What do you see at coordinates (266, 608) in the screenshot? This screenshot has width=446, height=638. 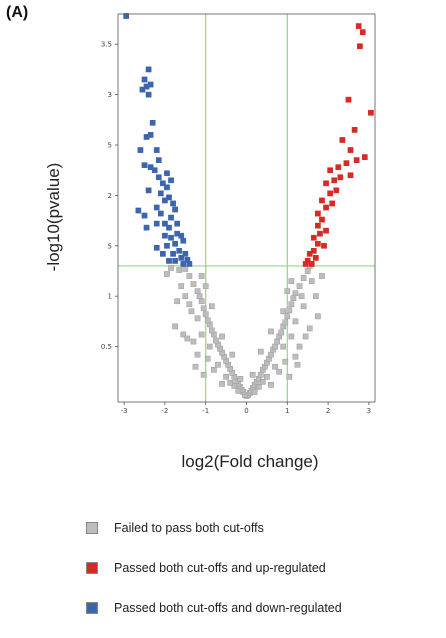 I see `legend-item-down-regulated: Passed both cut-offs and down-regulated` at bounding box center [266, 608].